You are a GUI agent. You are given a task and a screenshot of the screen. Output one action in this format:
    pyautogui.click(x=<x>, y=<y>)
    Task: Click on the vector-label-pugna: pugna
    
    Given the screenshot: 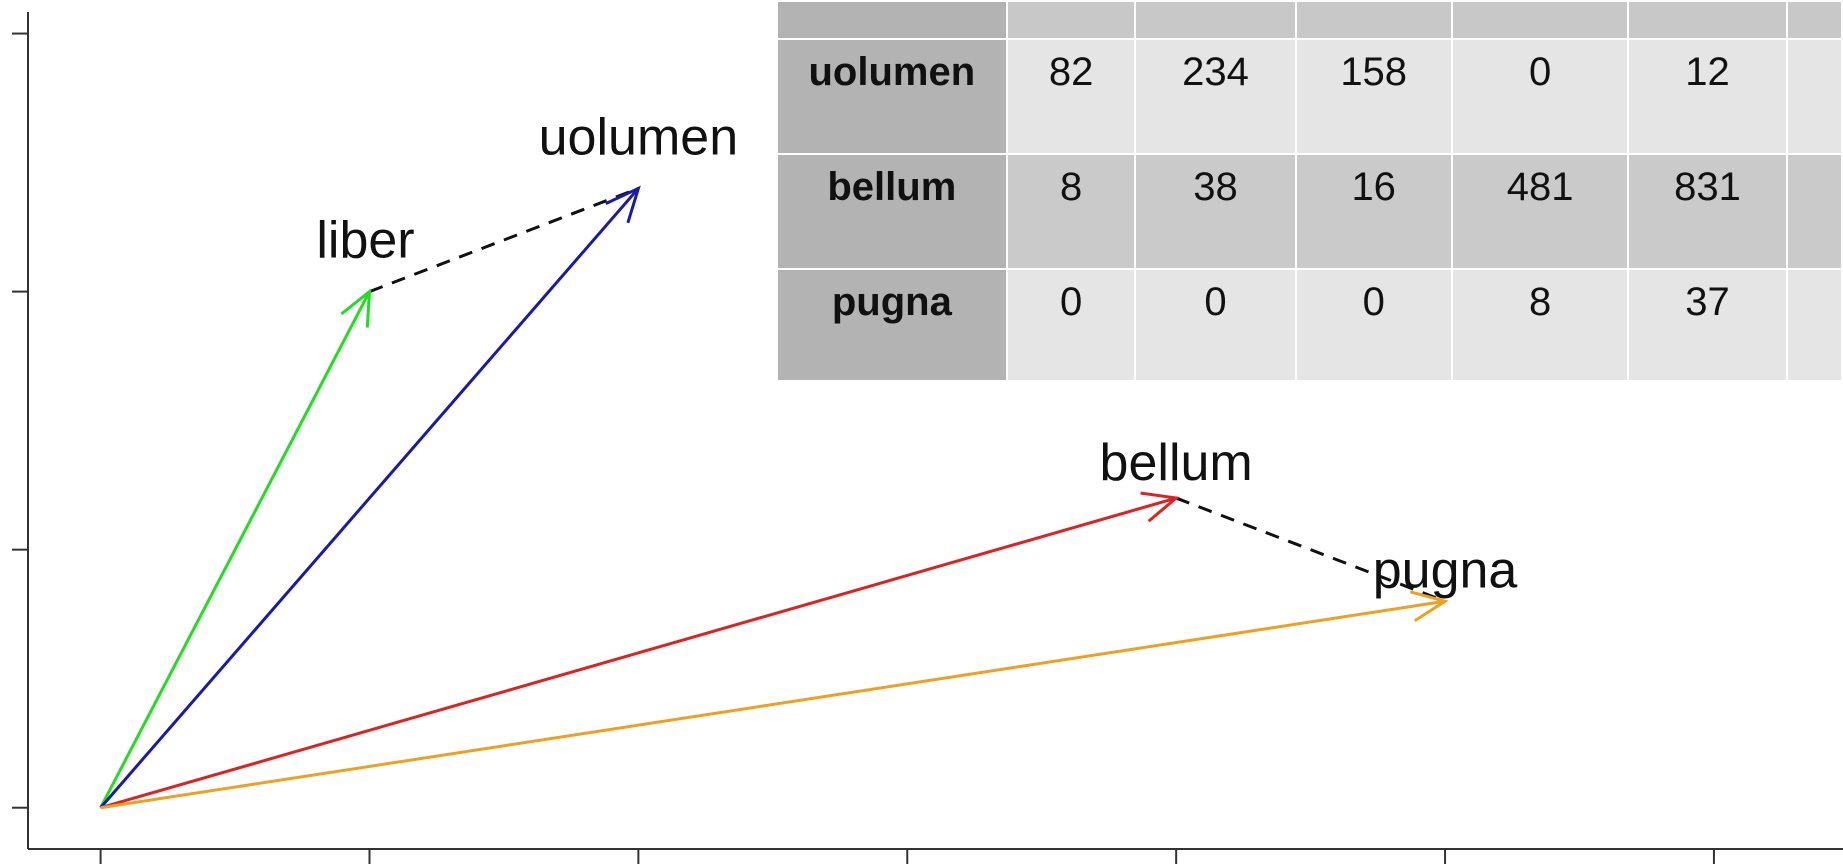 What is the action you would take?
    pyautogui.click(x=1445, y=570)
    